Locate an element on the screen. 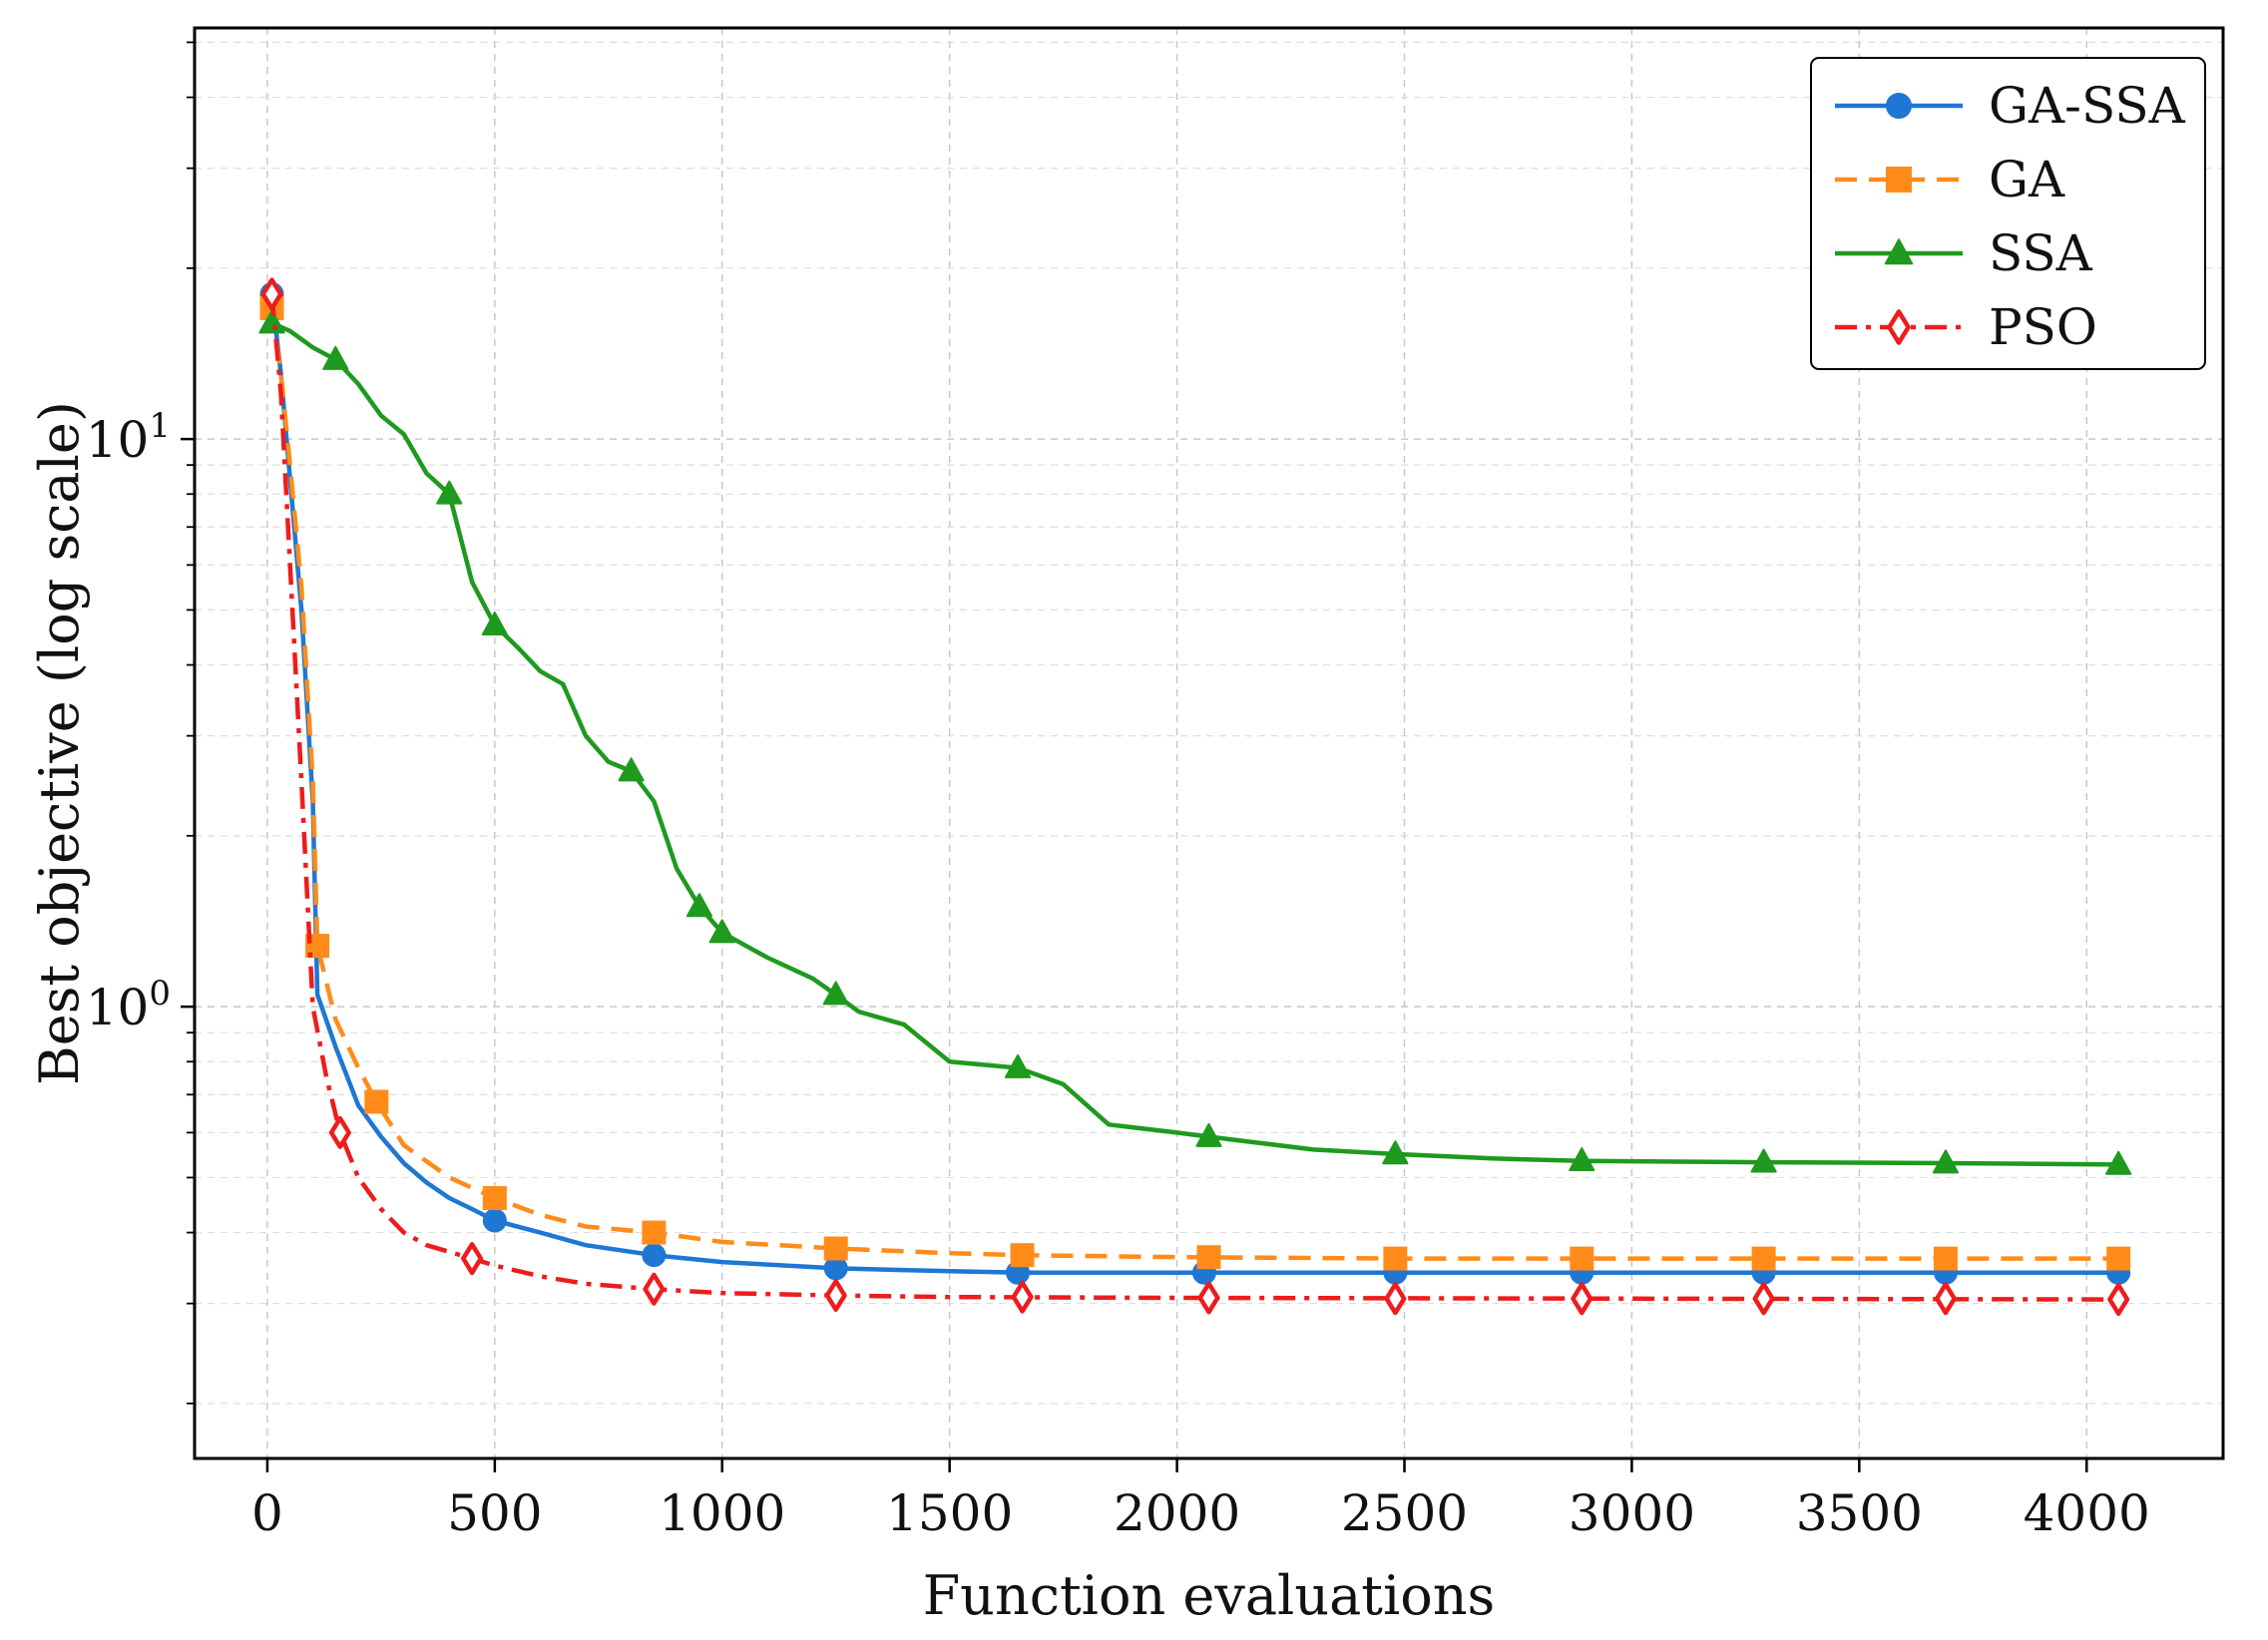 This screenshot has width=2268, height=1640. legend-label: PSO is located at coordinates (2043, 327).